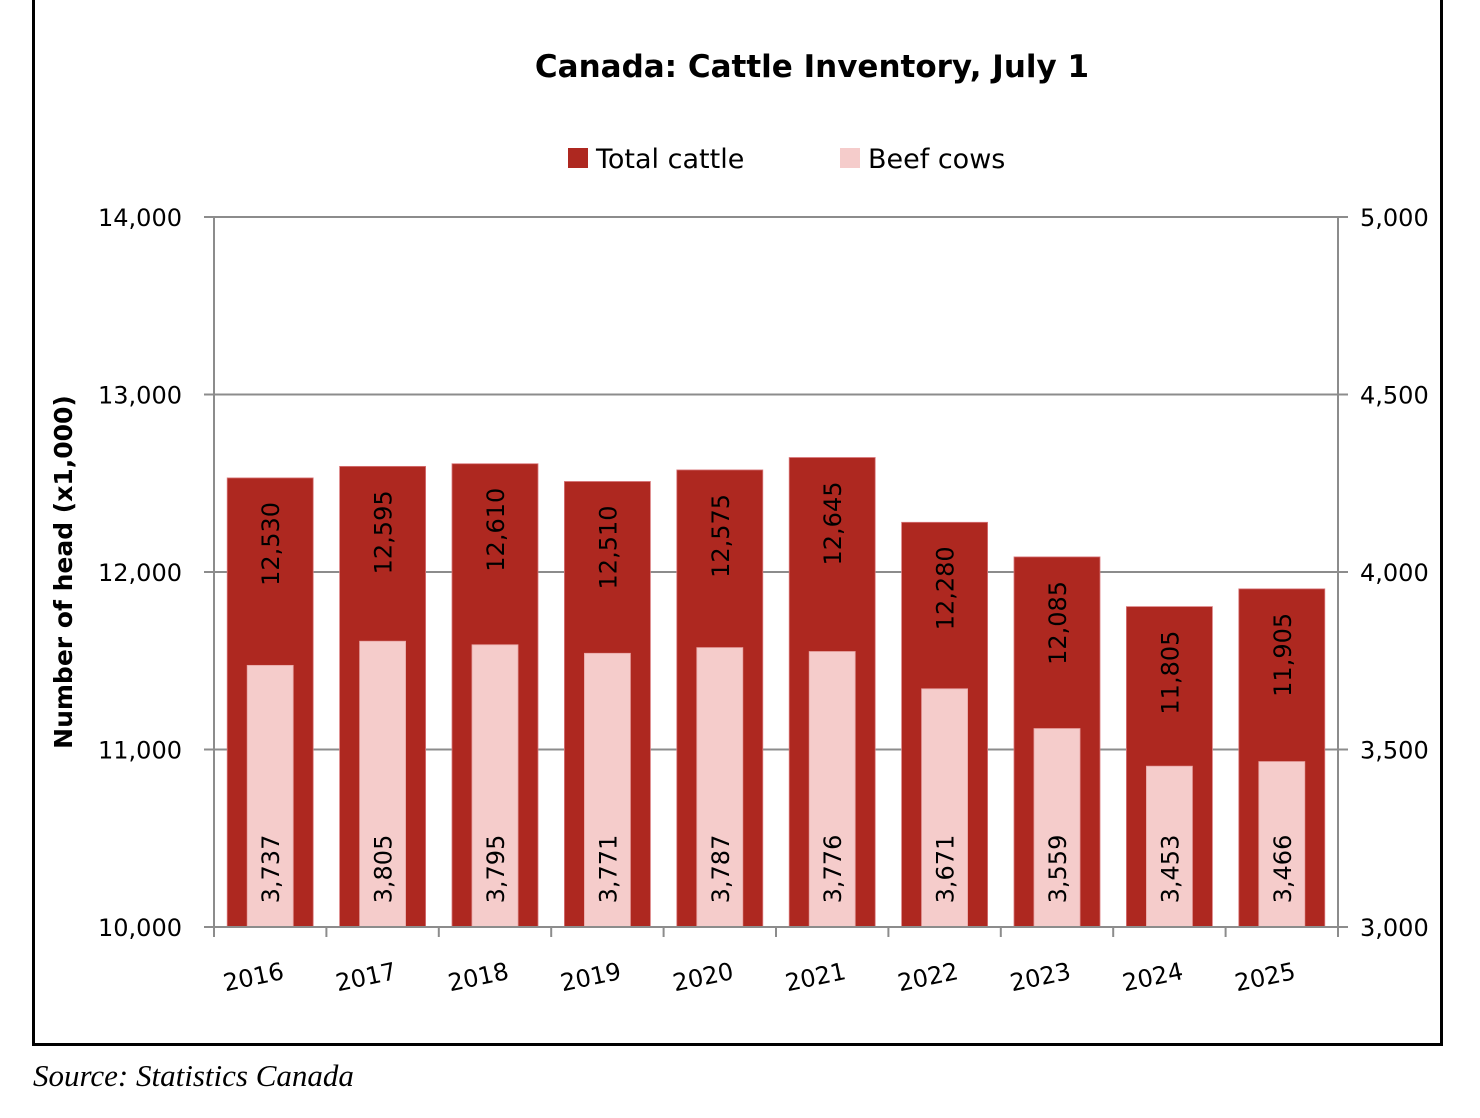  I want to click on y-tick-label: 10,000, so click(140, 928).